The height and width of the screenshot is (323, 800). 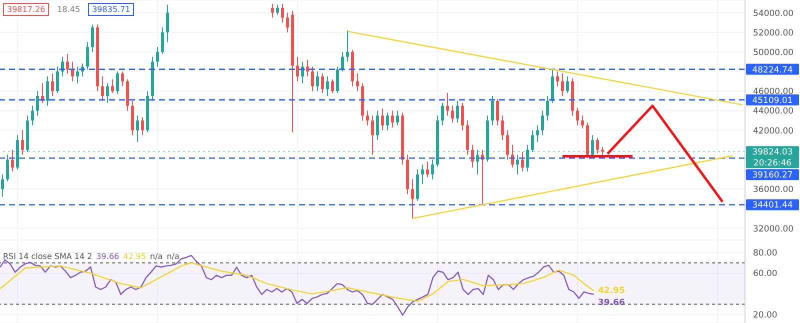 What do you see at coordinates (111, 9) in the screenshot?
I see `annotation: 39835.71` at bounding box center [111, 9].